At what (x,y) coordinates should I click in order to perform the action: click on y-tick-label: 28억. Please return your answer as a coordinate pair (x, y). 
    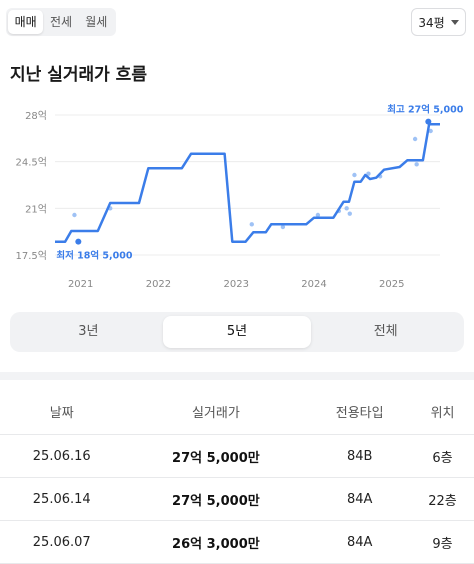
    Looking at the image, I should click on (36, 116).